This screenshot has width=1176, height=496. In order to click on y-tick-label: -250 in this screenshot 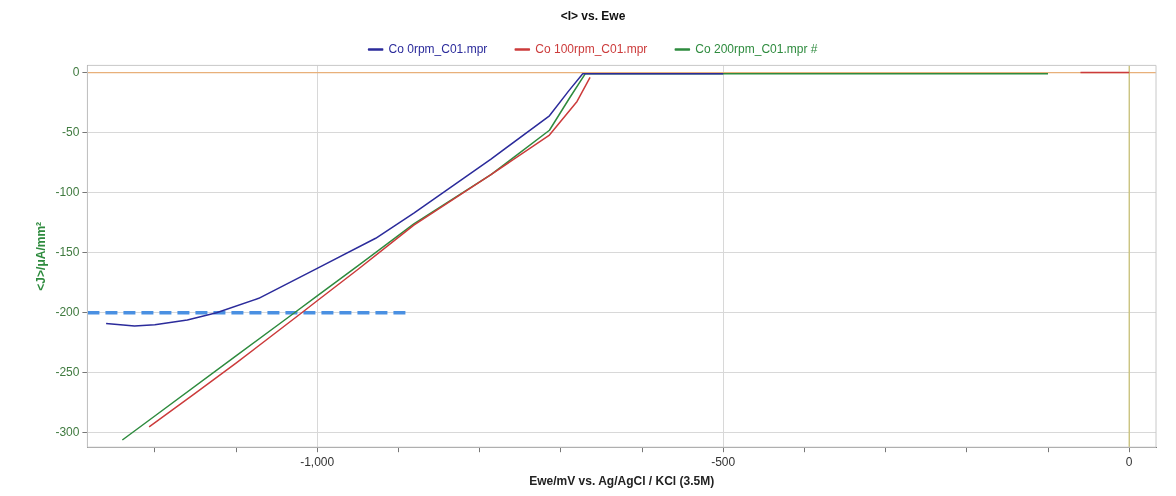, I will do `click(67, 372)`.